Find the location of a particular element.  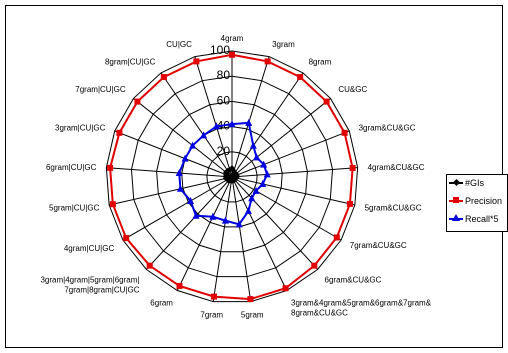

legend-precision-label: Precision is located at coordinates (484, 201).